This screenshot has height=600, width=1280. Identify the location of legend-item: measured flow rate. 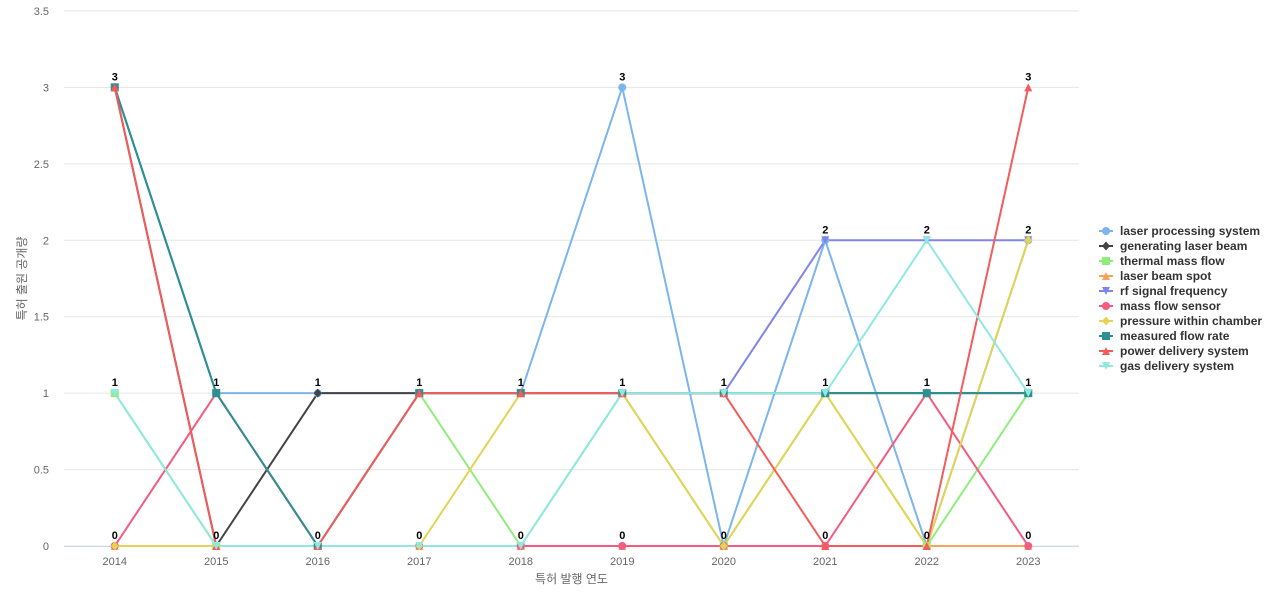
(1164, 336).